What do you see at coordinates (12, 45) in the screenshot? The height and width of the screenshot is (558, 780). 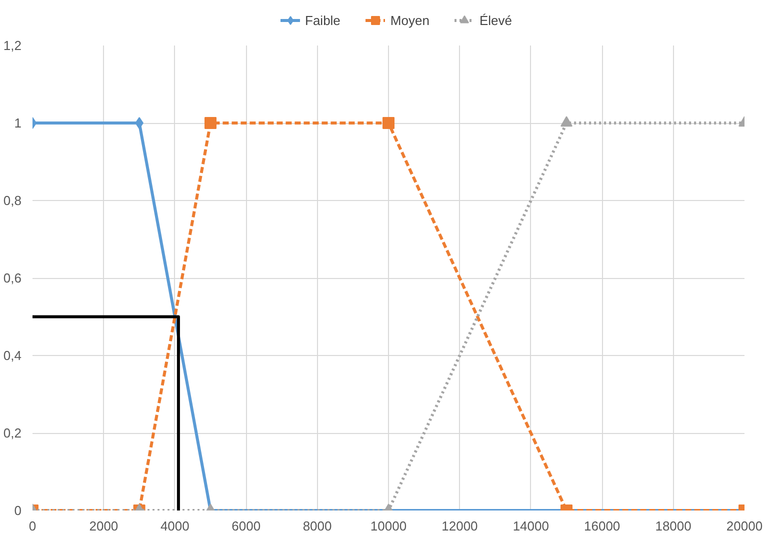 I see `y-tick-label: 1,2` at bounding box center [12, 45].